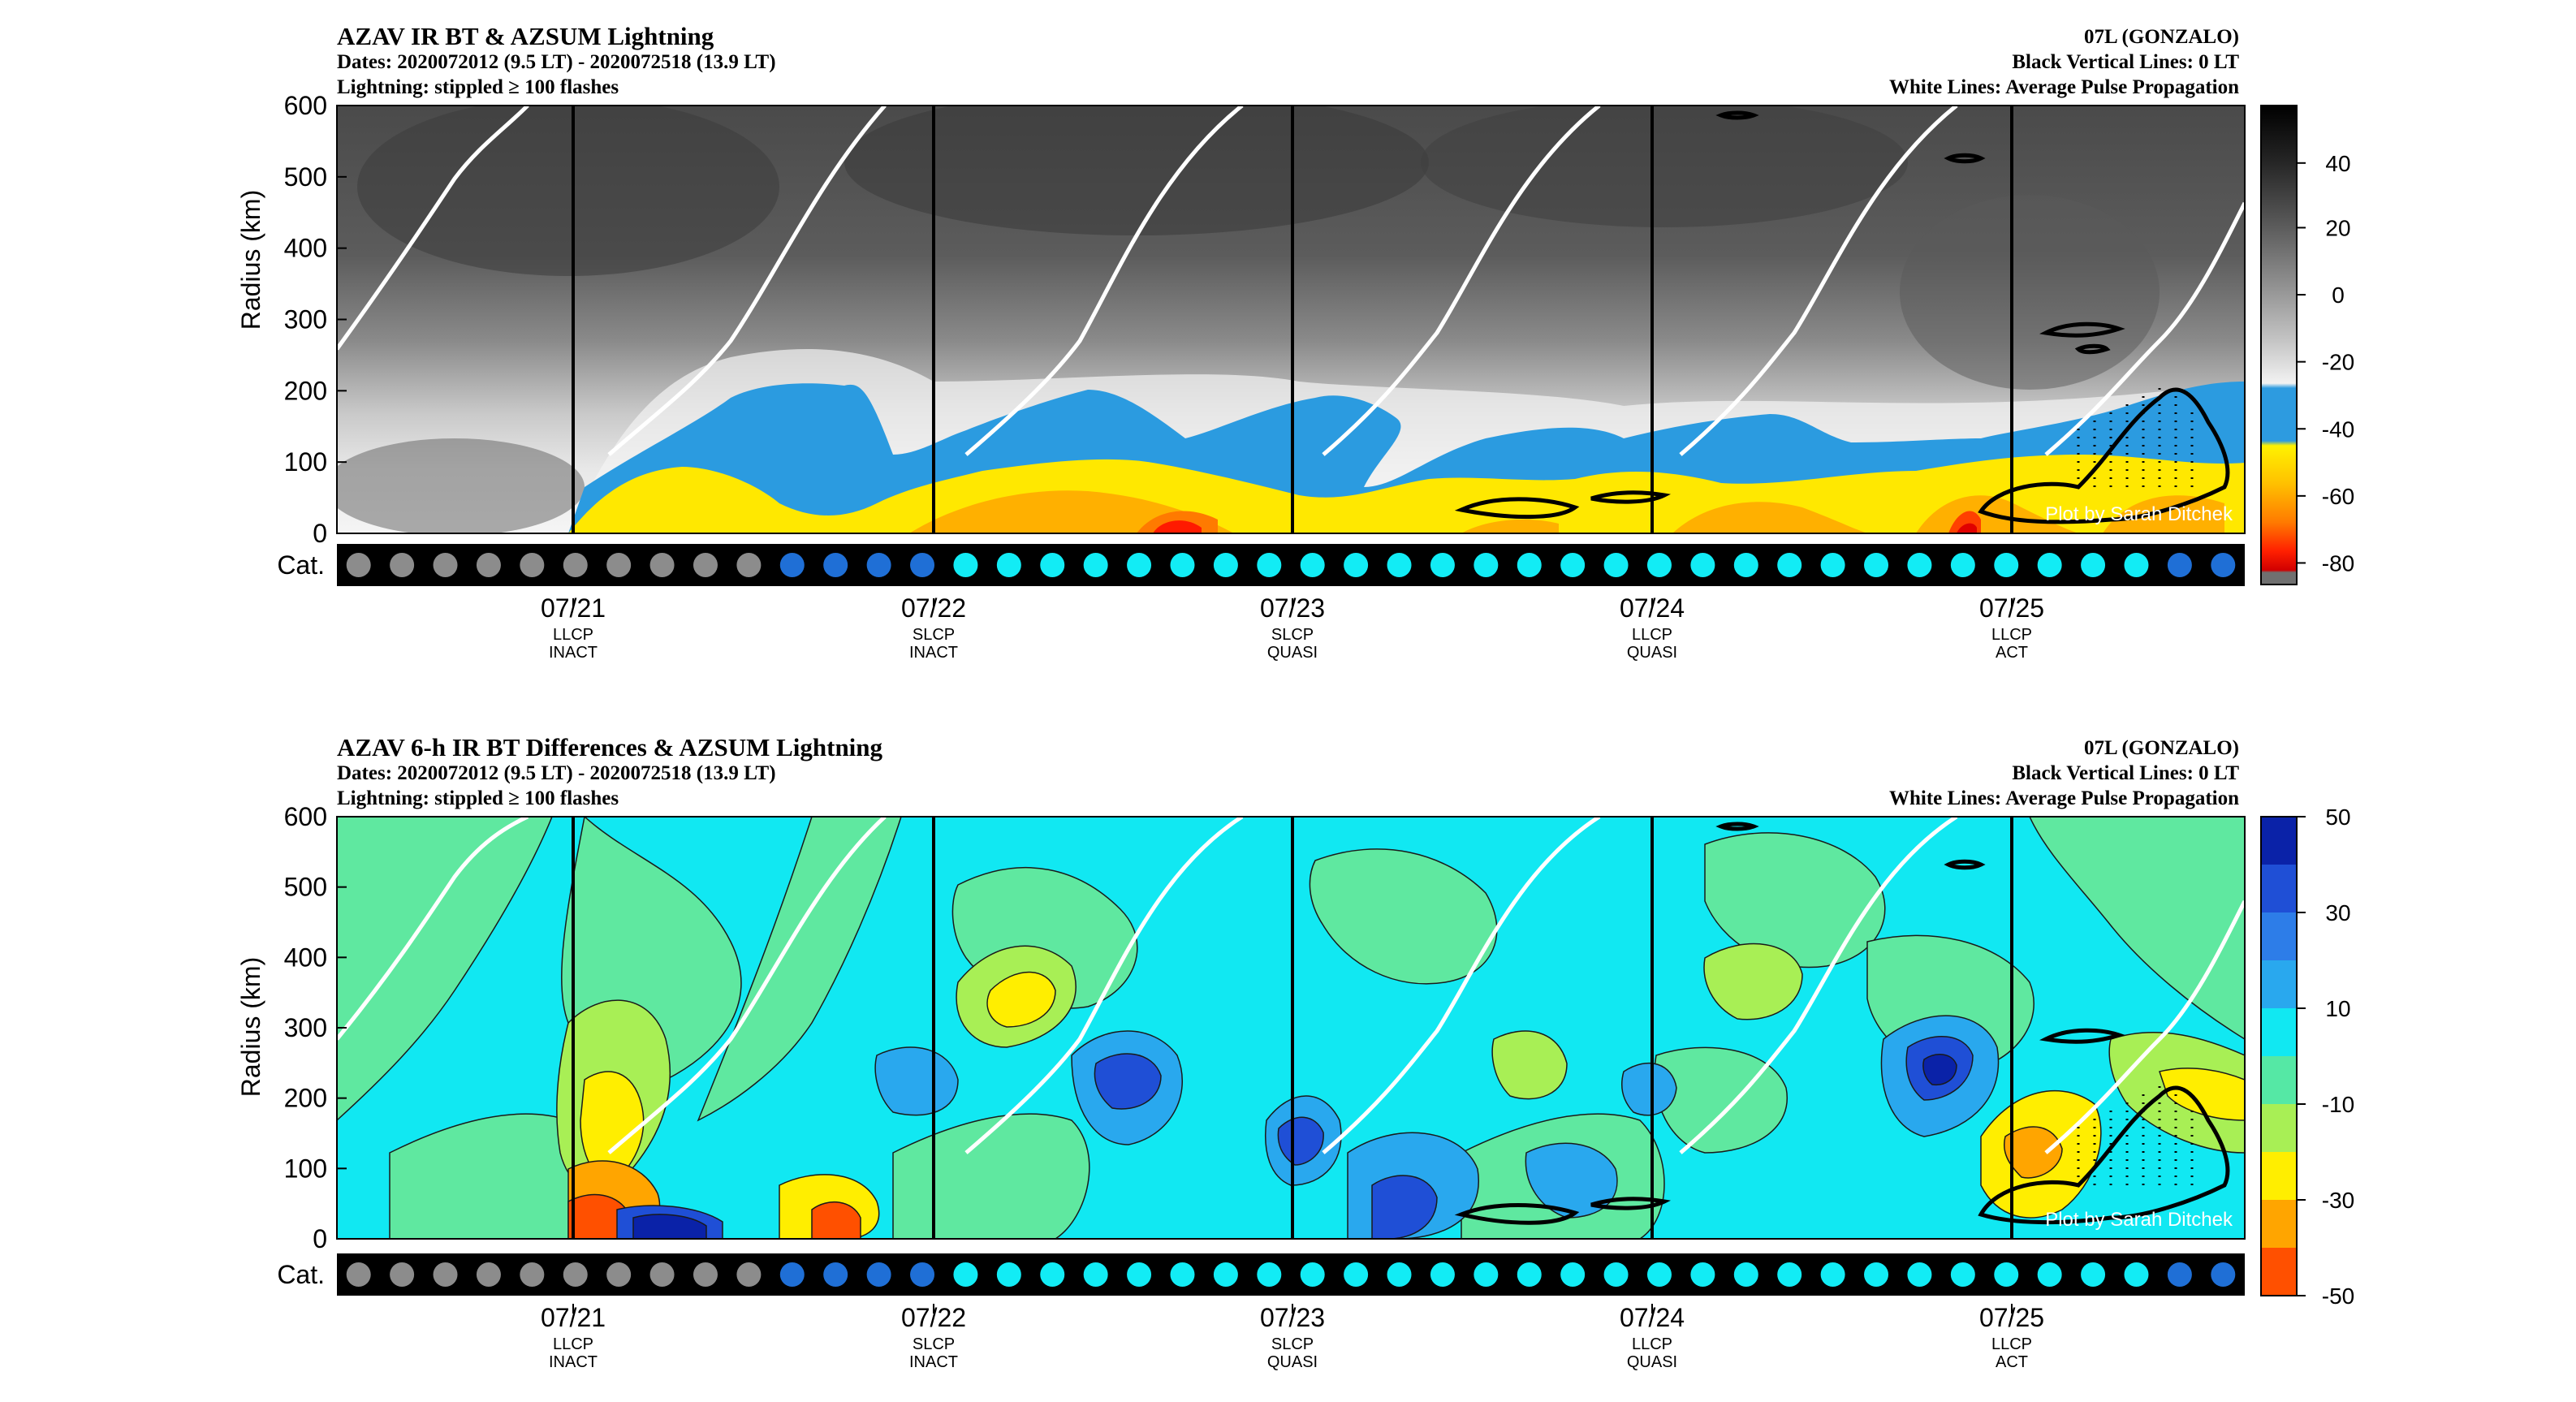  Describe the element at coordinates (2337, 163) in the screenshot. I see `colorbar-tick-label-40: 40` at that location.